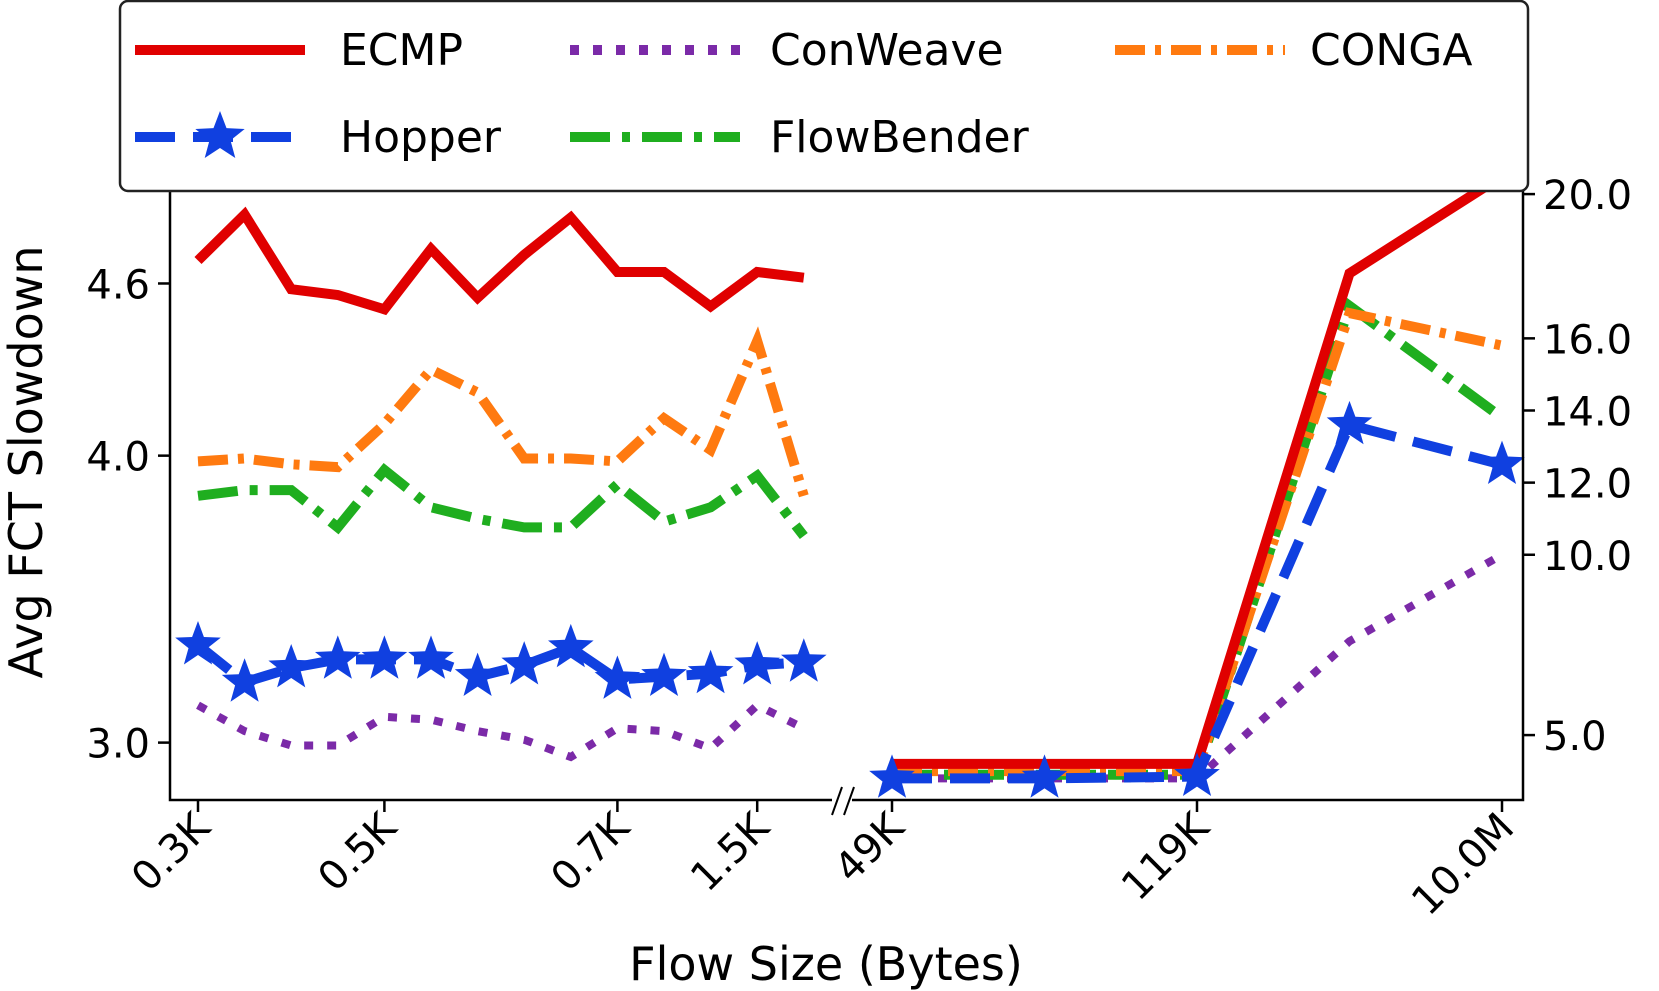 The image size is (1659, 991). I want to click on x-axis-label: Flow Size (Bytes), so click(826, 964).